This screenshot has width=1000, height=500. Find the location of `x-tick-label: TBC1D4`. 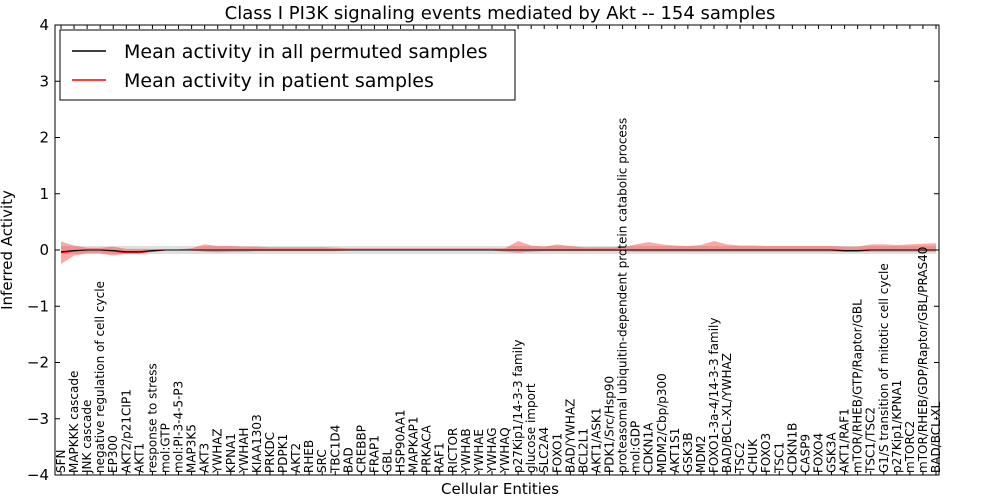

x-tick-label: TBC1D4 is located at coordinates (335, 449).